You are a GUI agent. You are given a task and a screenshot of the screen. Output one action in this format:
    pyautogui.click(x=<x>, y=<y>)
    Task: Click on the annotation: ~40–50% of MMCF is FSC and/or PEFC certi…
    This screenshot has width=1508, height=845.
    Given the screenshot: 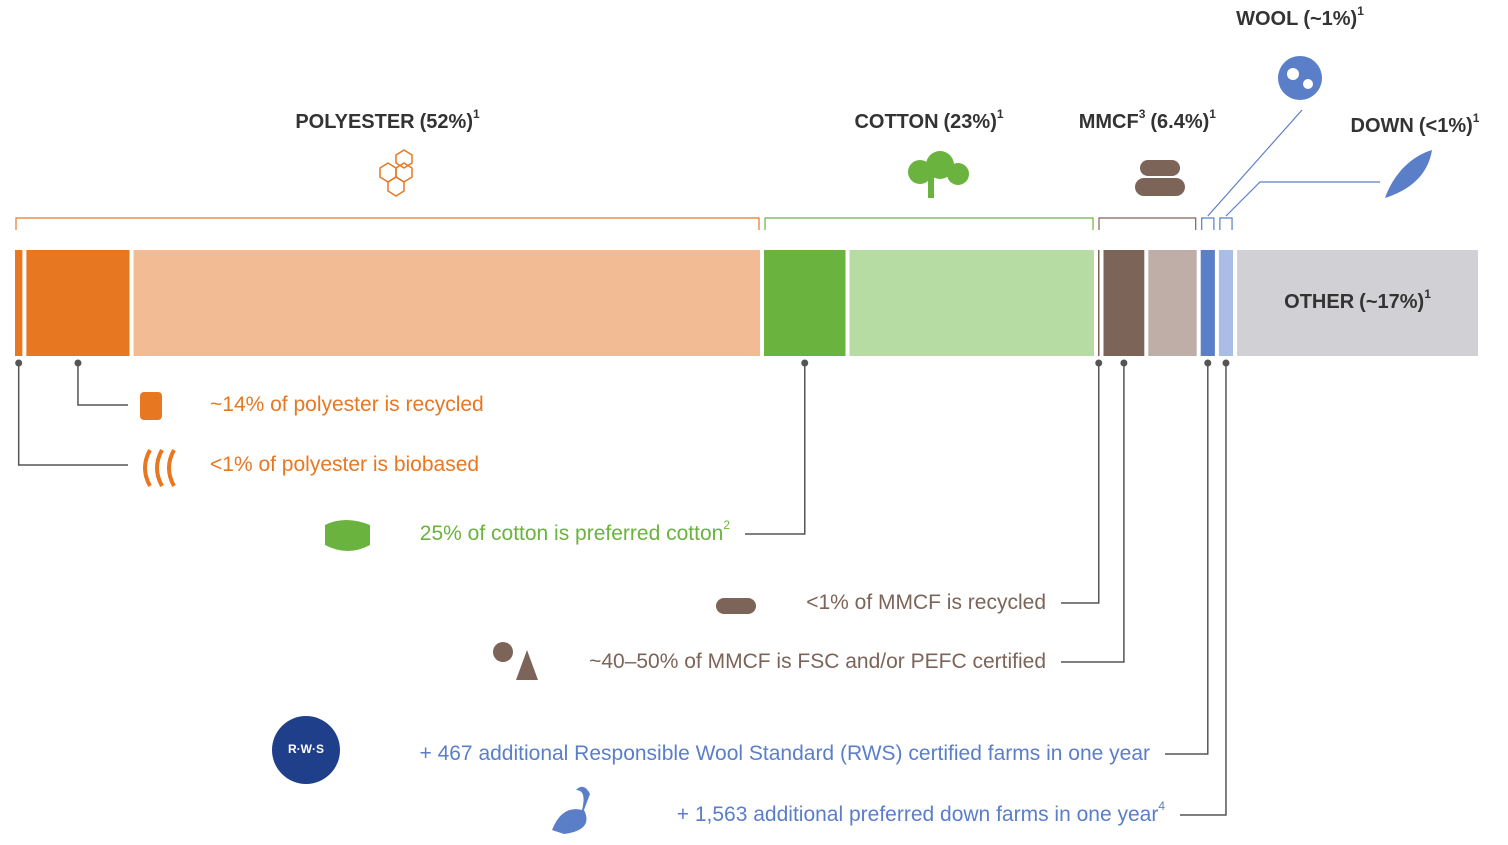 What is the action you would take?
    pyautogui.click(x=817, y=661)
    